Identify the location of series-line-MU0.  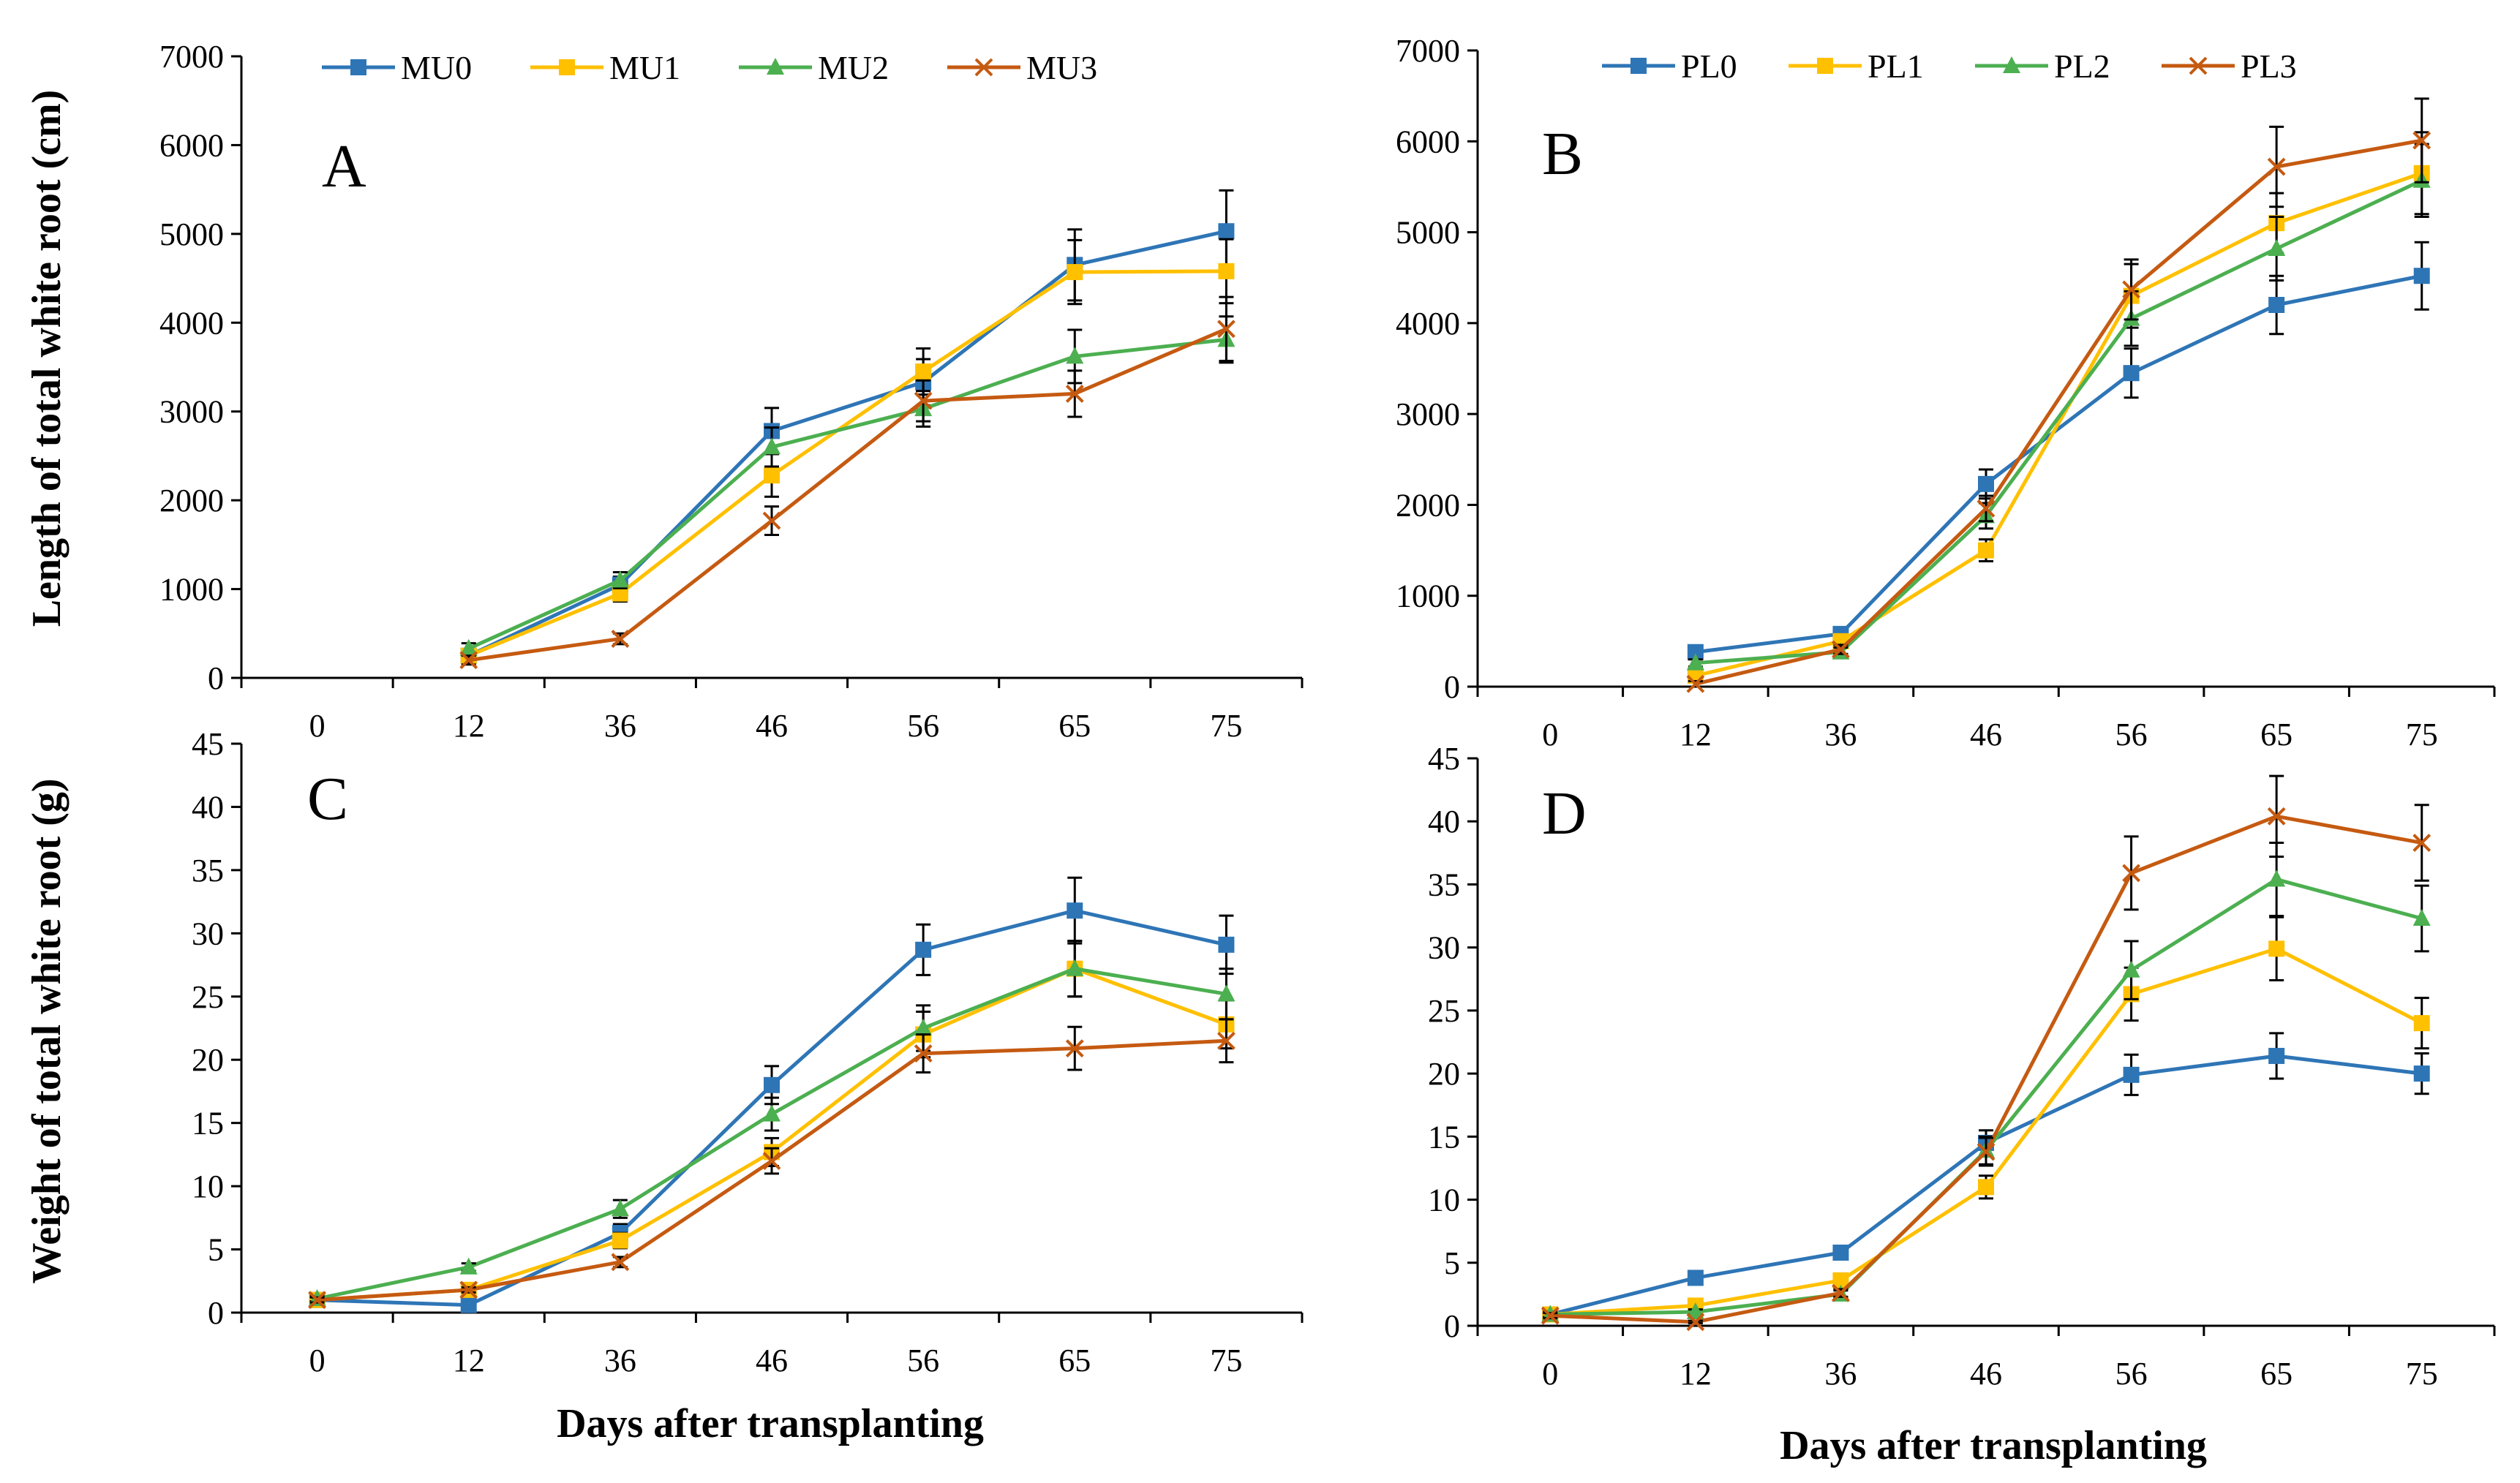
(847, 443).